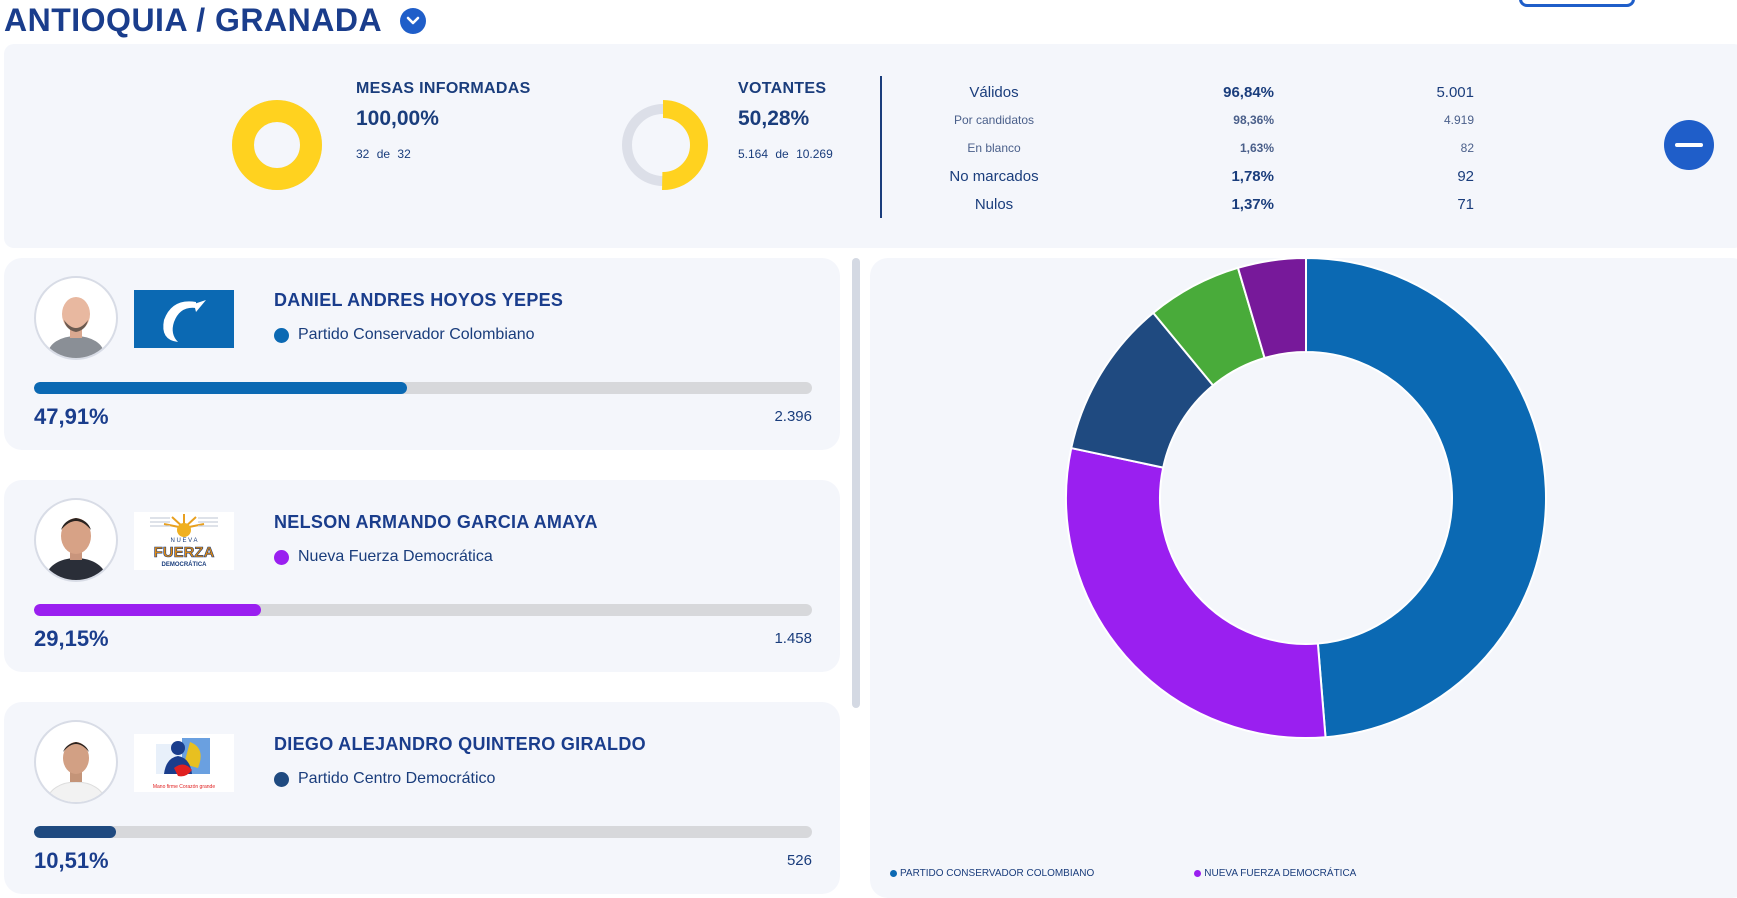 The image size is (1737, 898). I want to click on breakdown-row-validos: Válidos 96,84% 5.001, so click(1194, 92).